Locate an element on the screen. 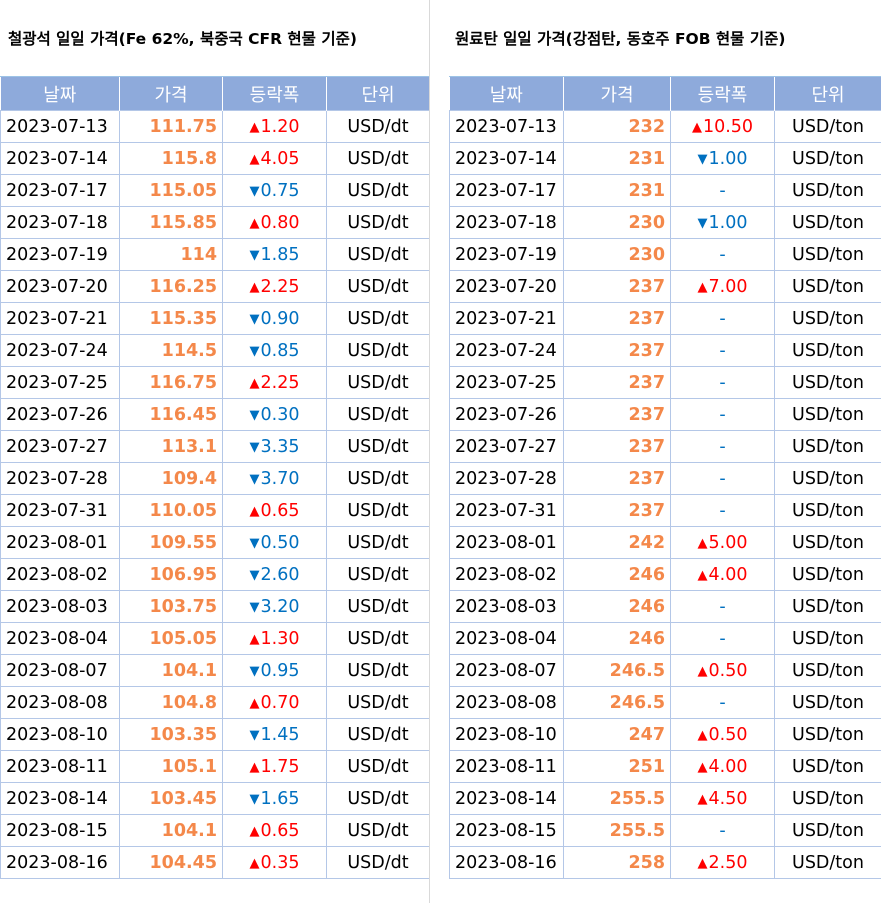  table-row: 2023-08-16 104.45 ▲0.35 USD/dt is located at coordinates (215, 862).